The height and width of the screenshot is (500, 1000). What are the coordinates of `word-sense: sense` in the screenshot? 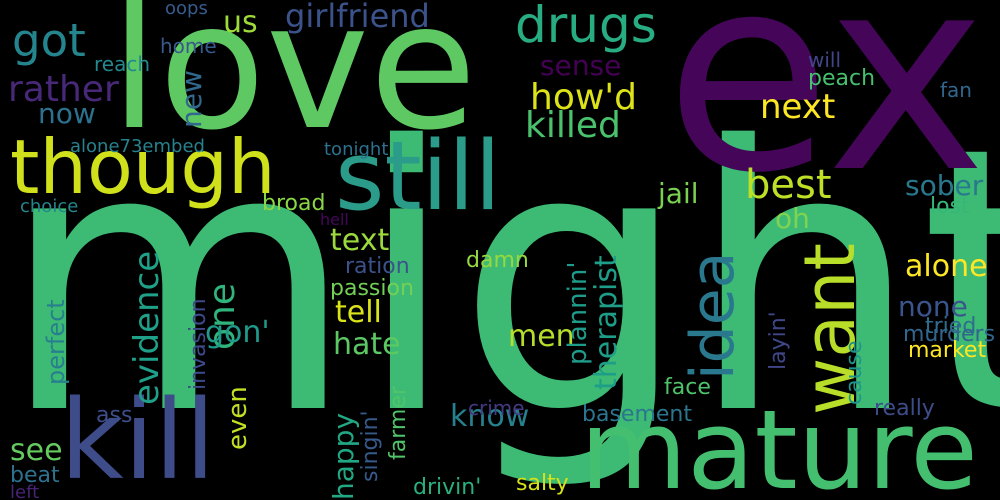 It's located at (581, 65).